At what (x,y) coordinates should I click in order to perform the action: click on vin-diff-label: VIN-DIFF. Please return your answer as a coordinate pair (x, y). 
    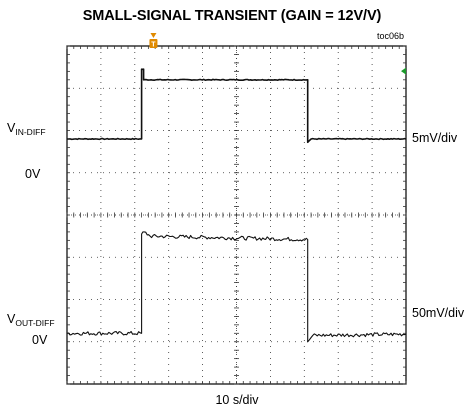
    Looking at the image, I should click on (26, 129).